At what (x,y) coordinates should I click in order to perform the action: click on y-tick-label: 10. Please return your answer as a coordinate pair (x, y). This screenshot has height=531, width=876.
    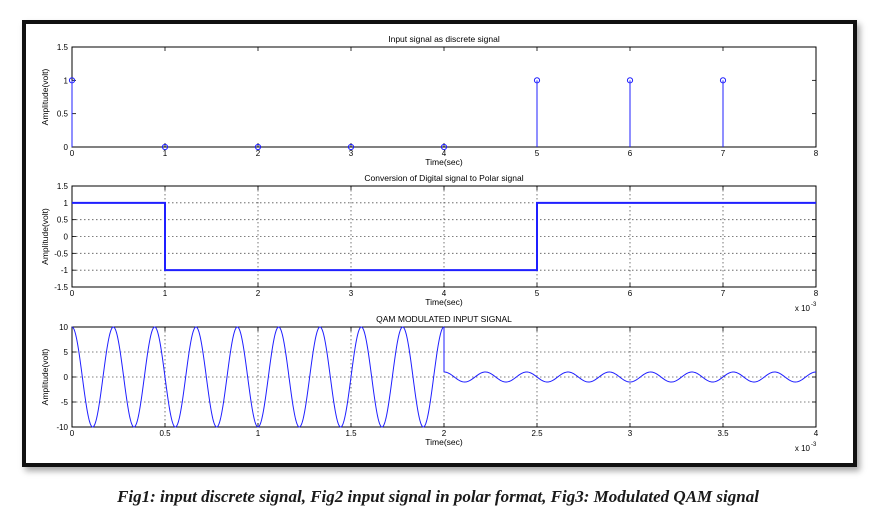
    Looking at the image, I should click on (63, 327).